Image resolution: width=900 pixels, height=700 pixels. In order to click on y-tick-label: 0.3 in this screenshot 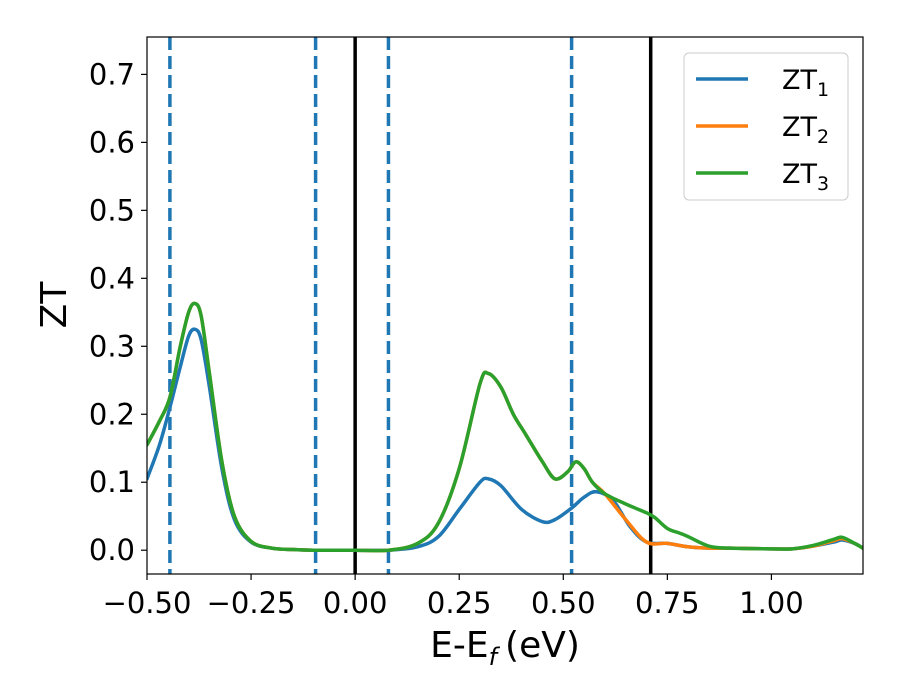, I will do `click(112, 346)`.